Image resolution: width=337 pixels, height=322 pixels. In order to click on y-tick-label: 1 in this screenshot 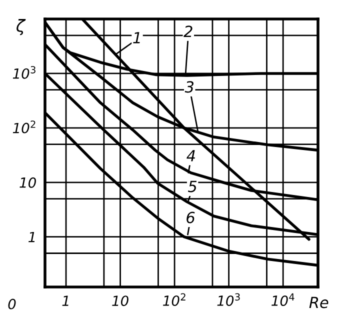, I will do `click(31, 237)`.